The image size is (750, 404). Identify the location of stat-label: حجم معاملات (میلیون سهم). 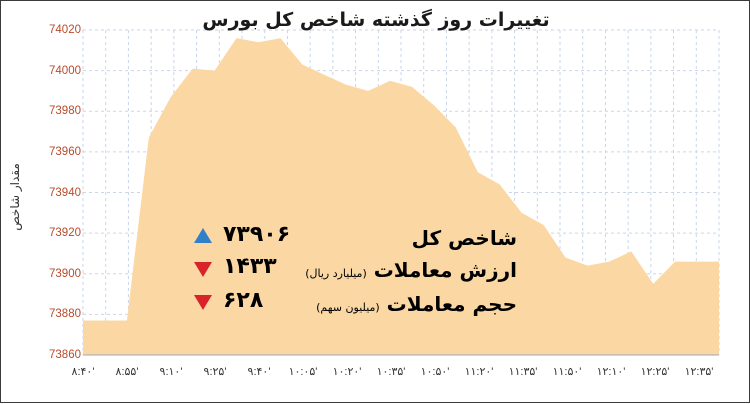
(416, 304).